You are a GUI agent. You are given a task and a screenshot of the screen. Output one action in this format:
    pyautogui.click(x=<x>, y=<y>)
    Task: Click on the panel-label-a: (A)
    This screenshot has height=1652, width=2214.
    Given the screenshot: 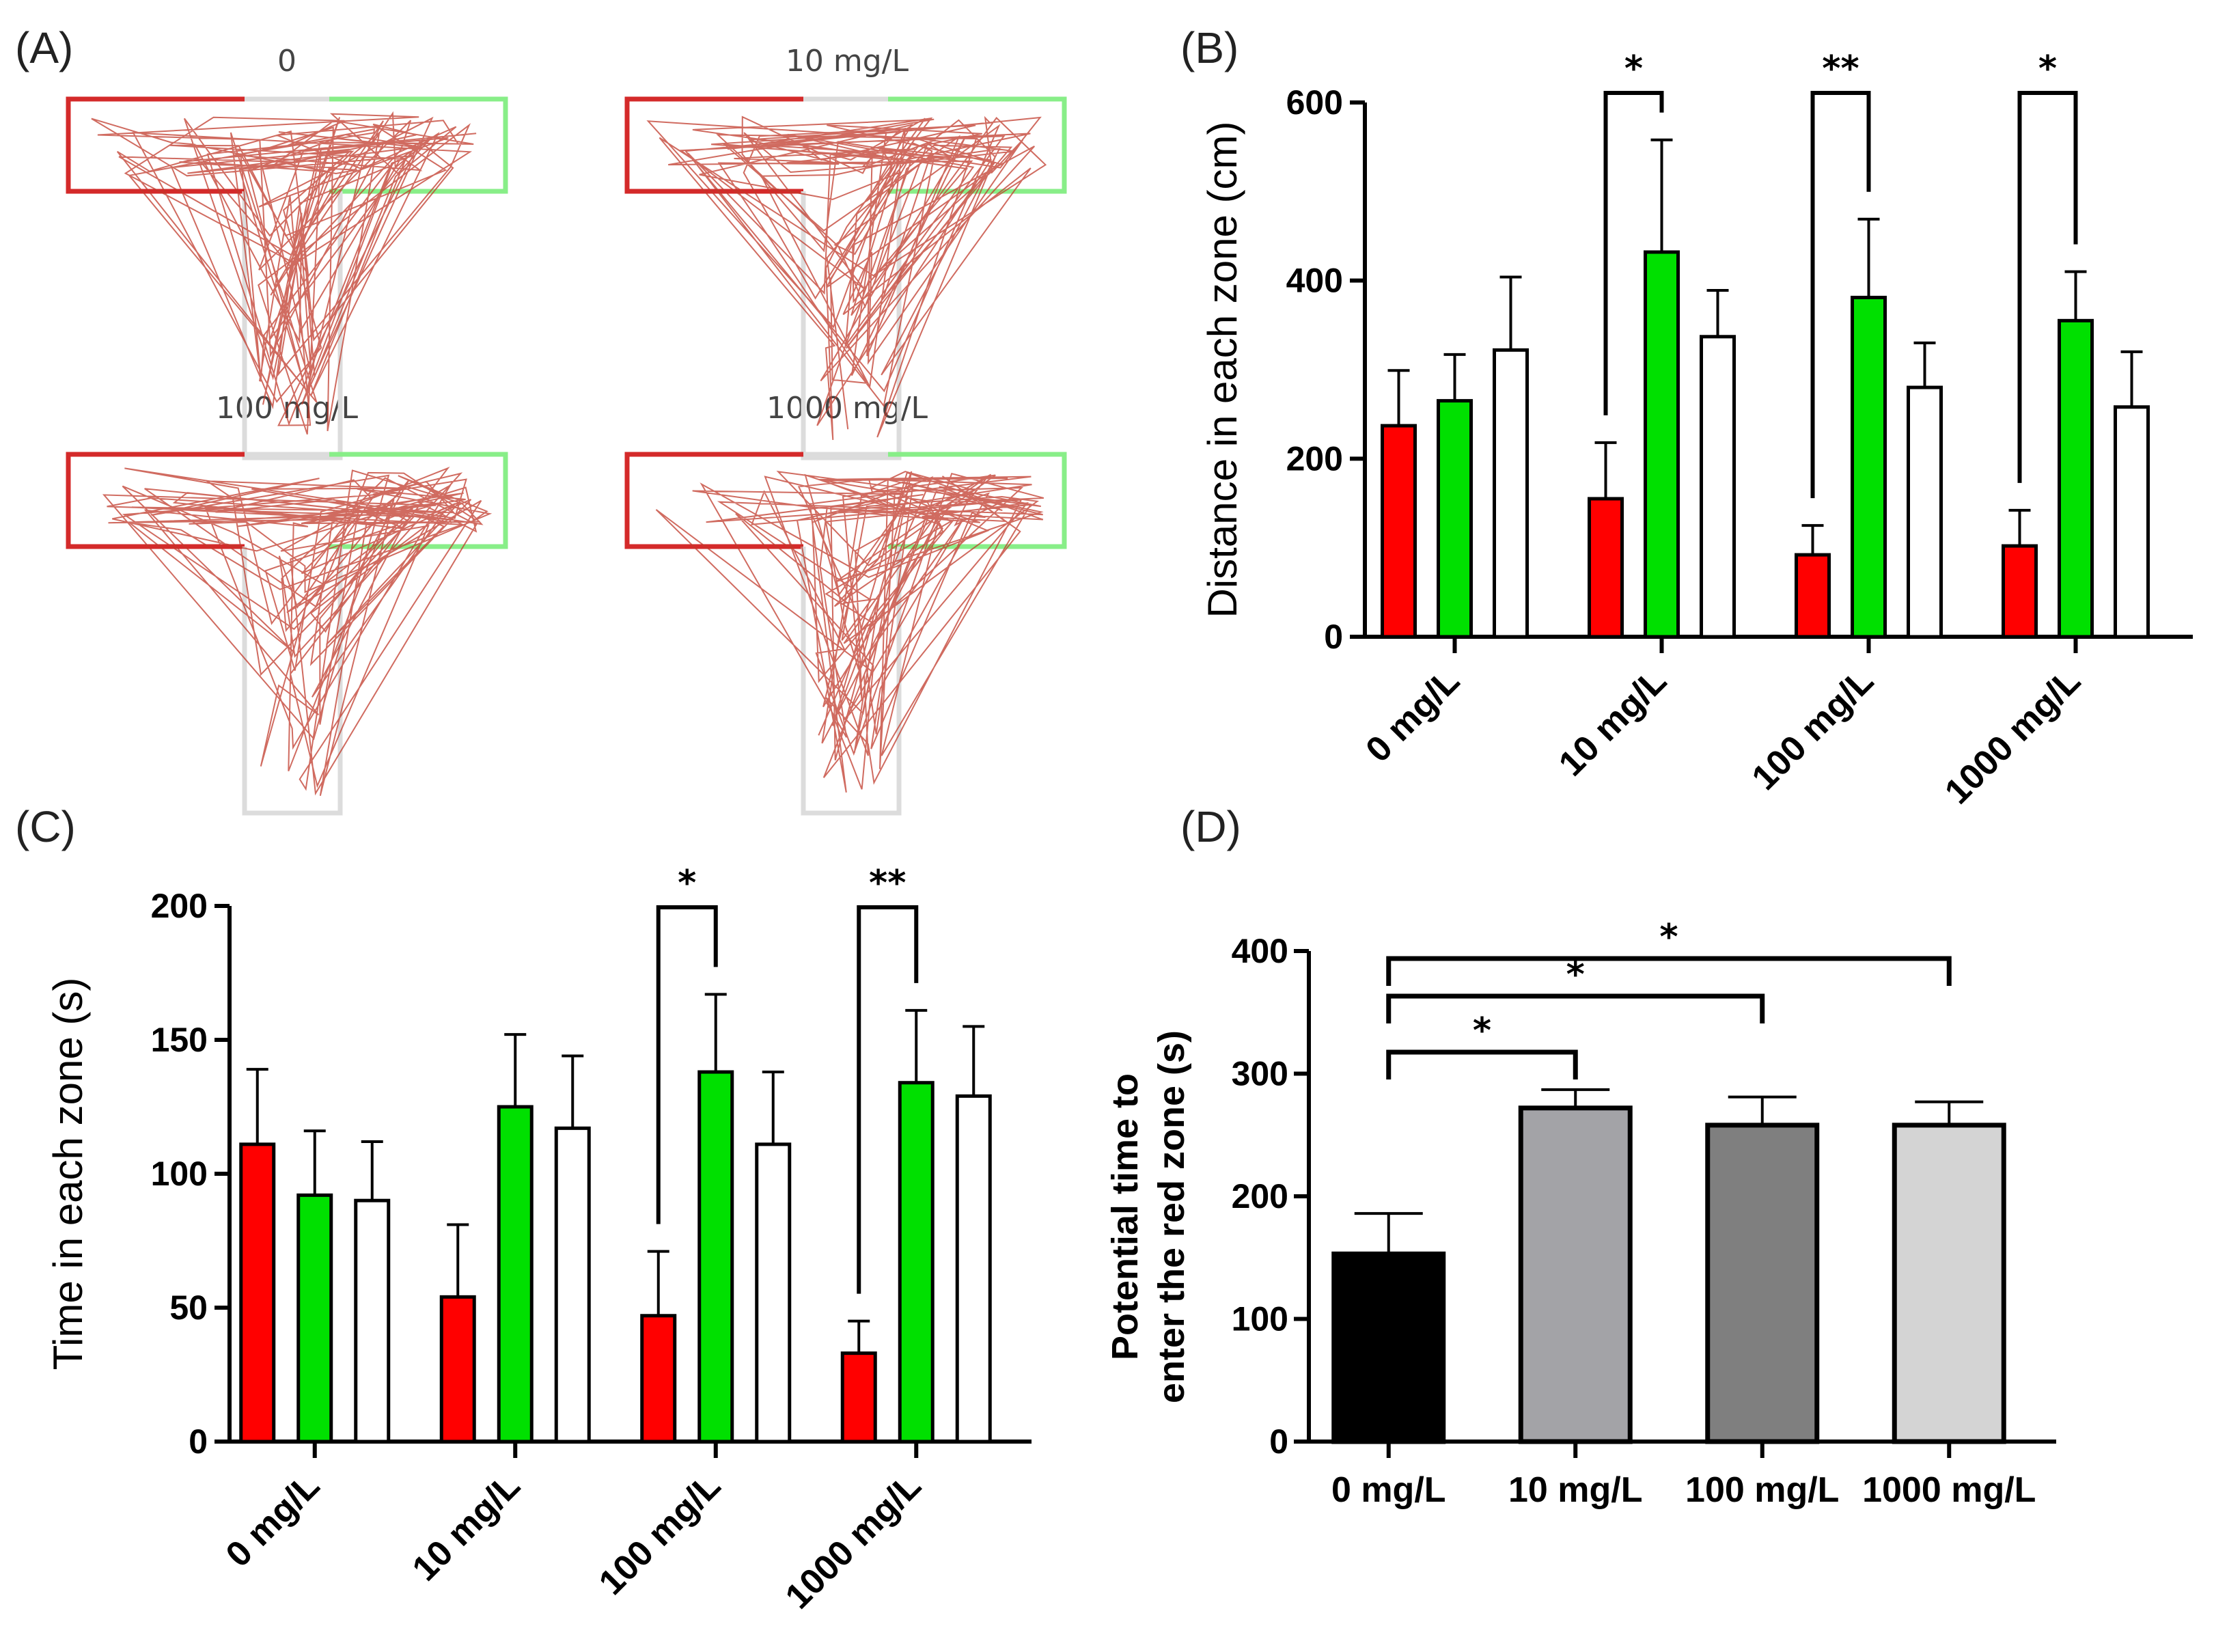 What is the action you would take?
    pyautogui.click(x=44, y=48)
    